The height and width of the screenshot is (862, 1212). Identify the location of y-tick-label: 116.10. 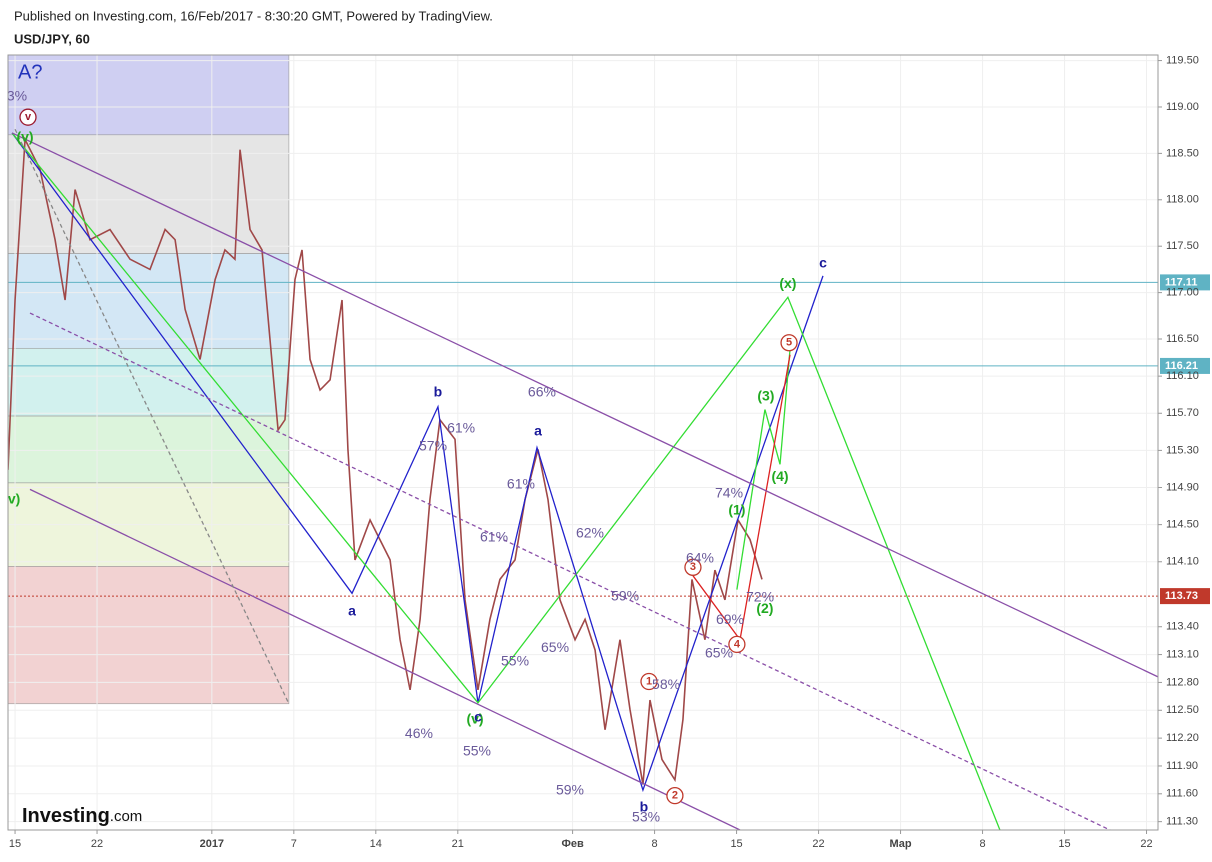
(1182, 376).